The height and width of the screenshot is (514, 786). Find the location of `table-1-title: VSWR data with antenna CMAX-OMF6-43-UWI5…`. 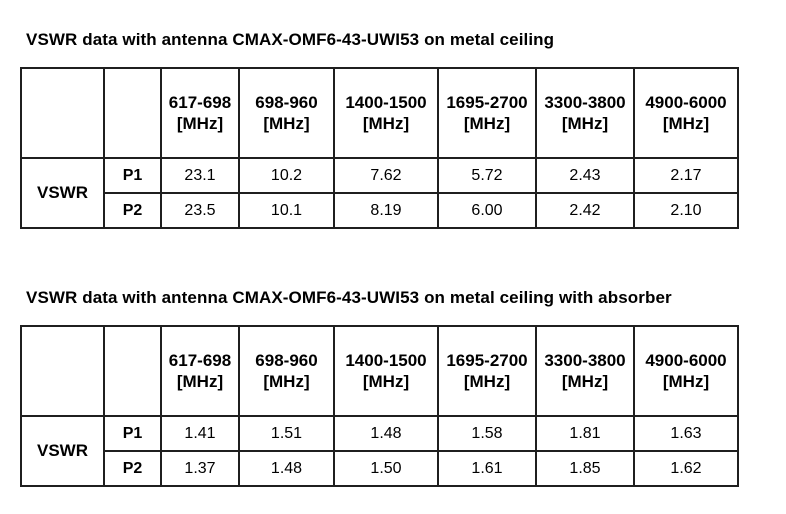

table-1-title: VSWR data with antenna CMAX-OMF6-43-UWI5… is located at coordinates (290, 39).